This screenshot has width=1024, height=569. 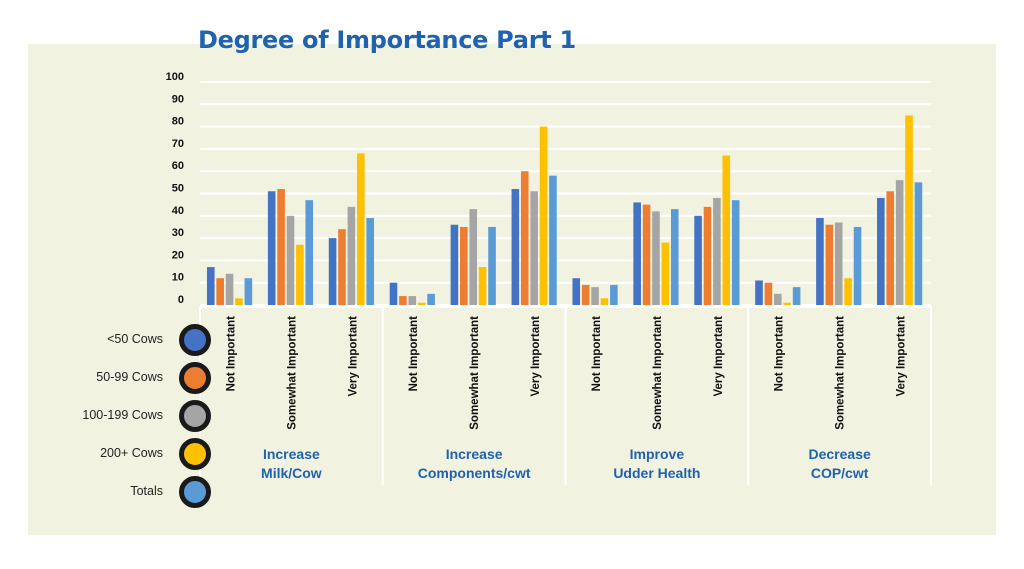 What do you see at coordinates (839, 473) in the screenshot?
I see `group-label-line2: COP/cwt` at bounding box center [839, 473].